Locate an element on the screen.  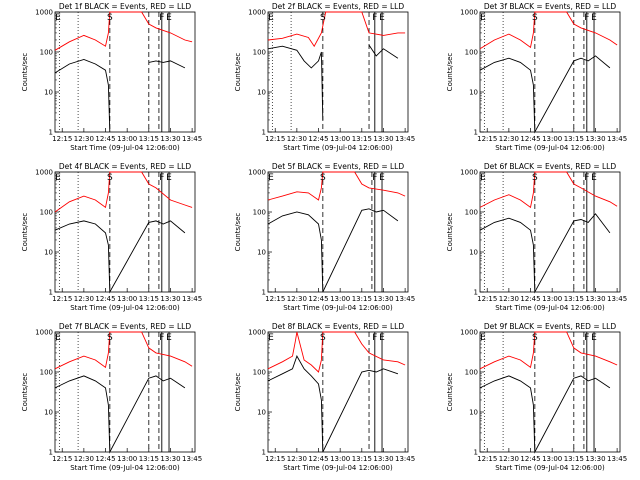
chart-title: Det 4f BLACK = Events, RED = LLD is located at coordinates (125, 166).